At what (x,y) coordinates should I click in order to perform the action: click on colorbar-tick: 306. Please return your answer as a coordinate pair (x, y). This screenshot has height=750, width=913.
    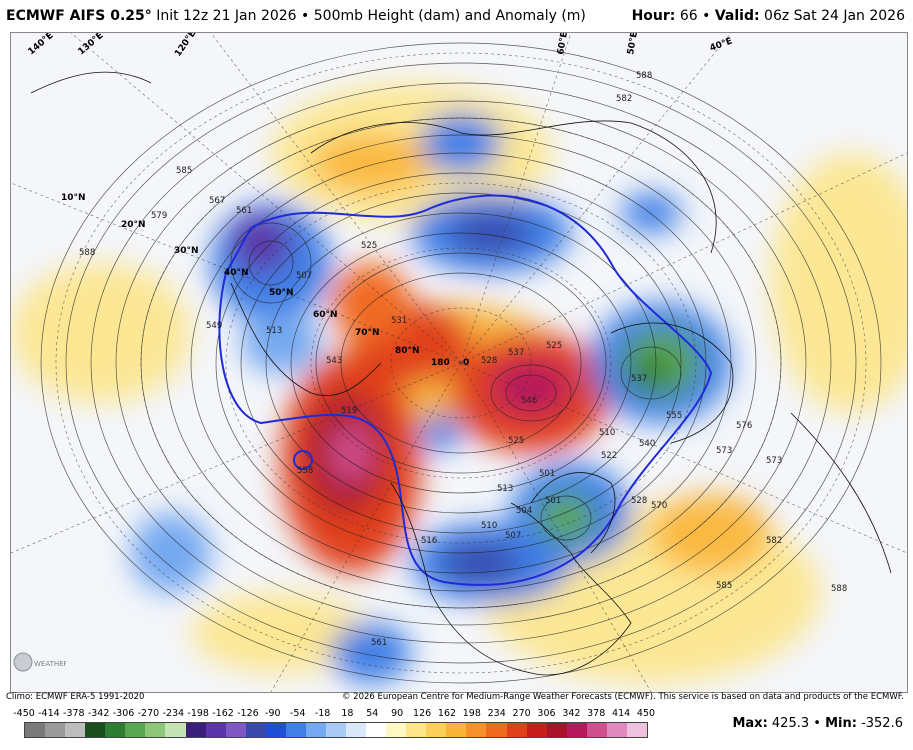
    Looking at the image, I should click on (546, 713).